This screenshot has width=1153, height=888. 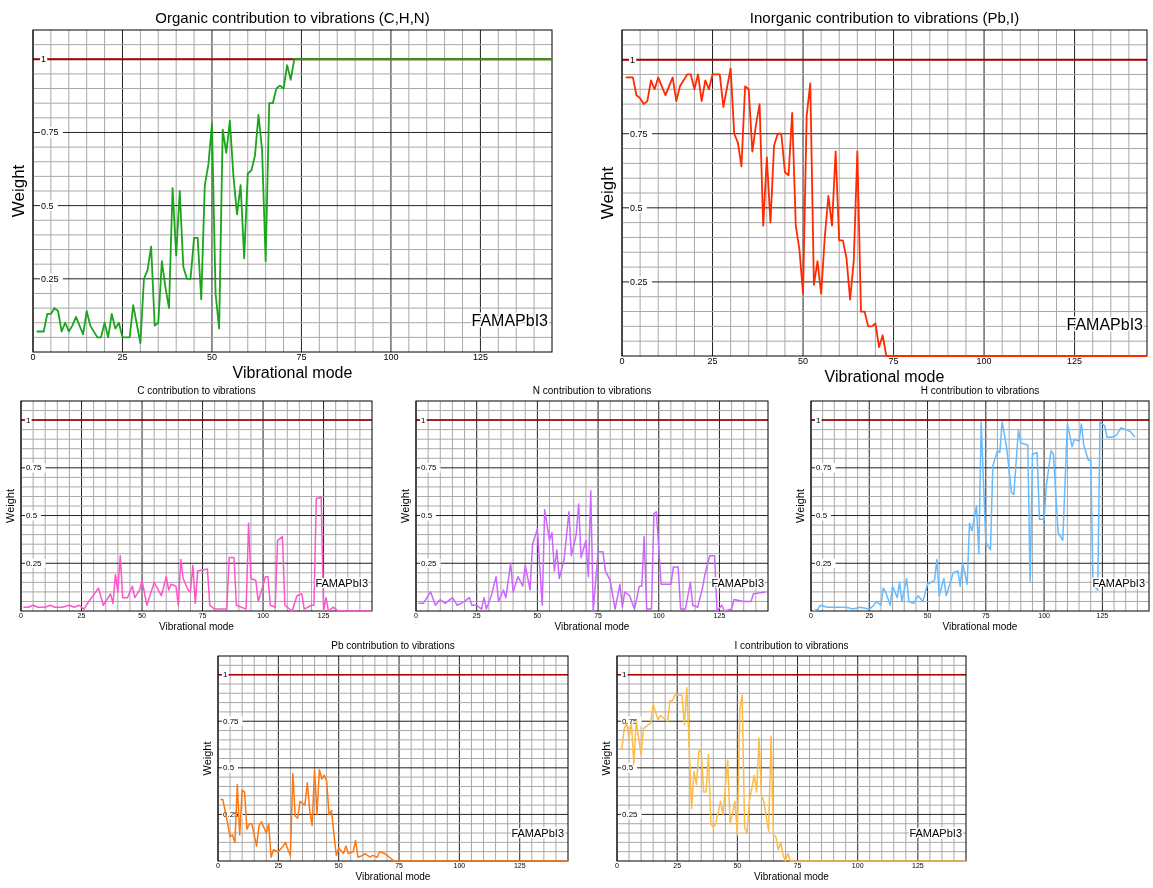 What do you see at coordinates (196, 390) in the screenshot?
I see `chart-title: C contribution to vibrations` at bounding box center [196, 390].